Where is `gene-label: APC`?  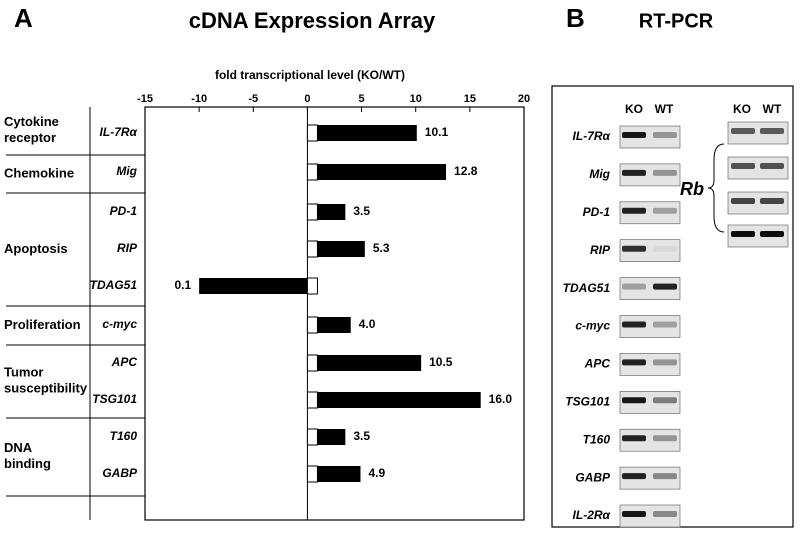 gene-label: APC is located at coordinates (597, 364).